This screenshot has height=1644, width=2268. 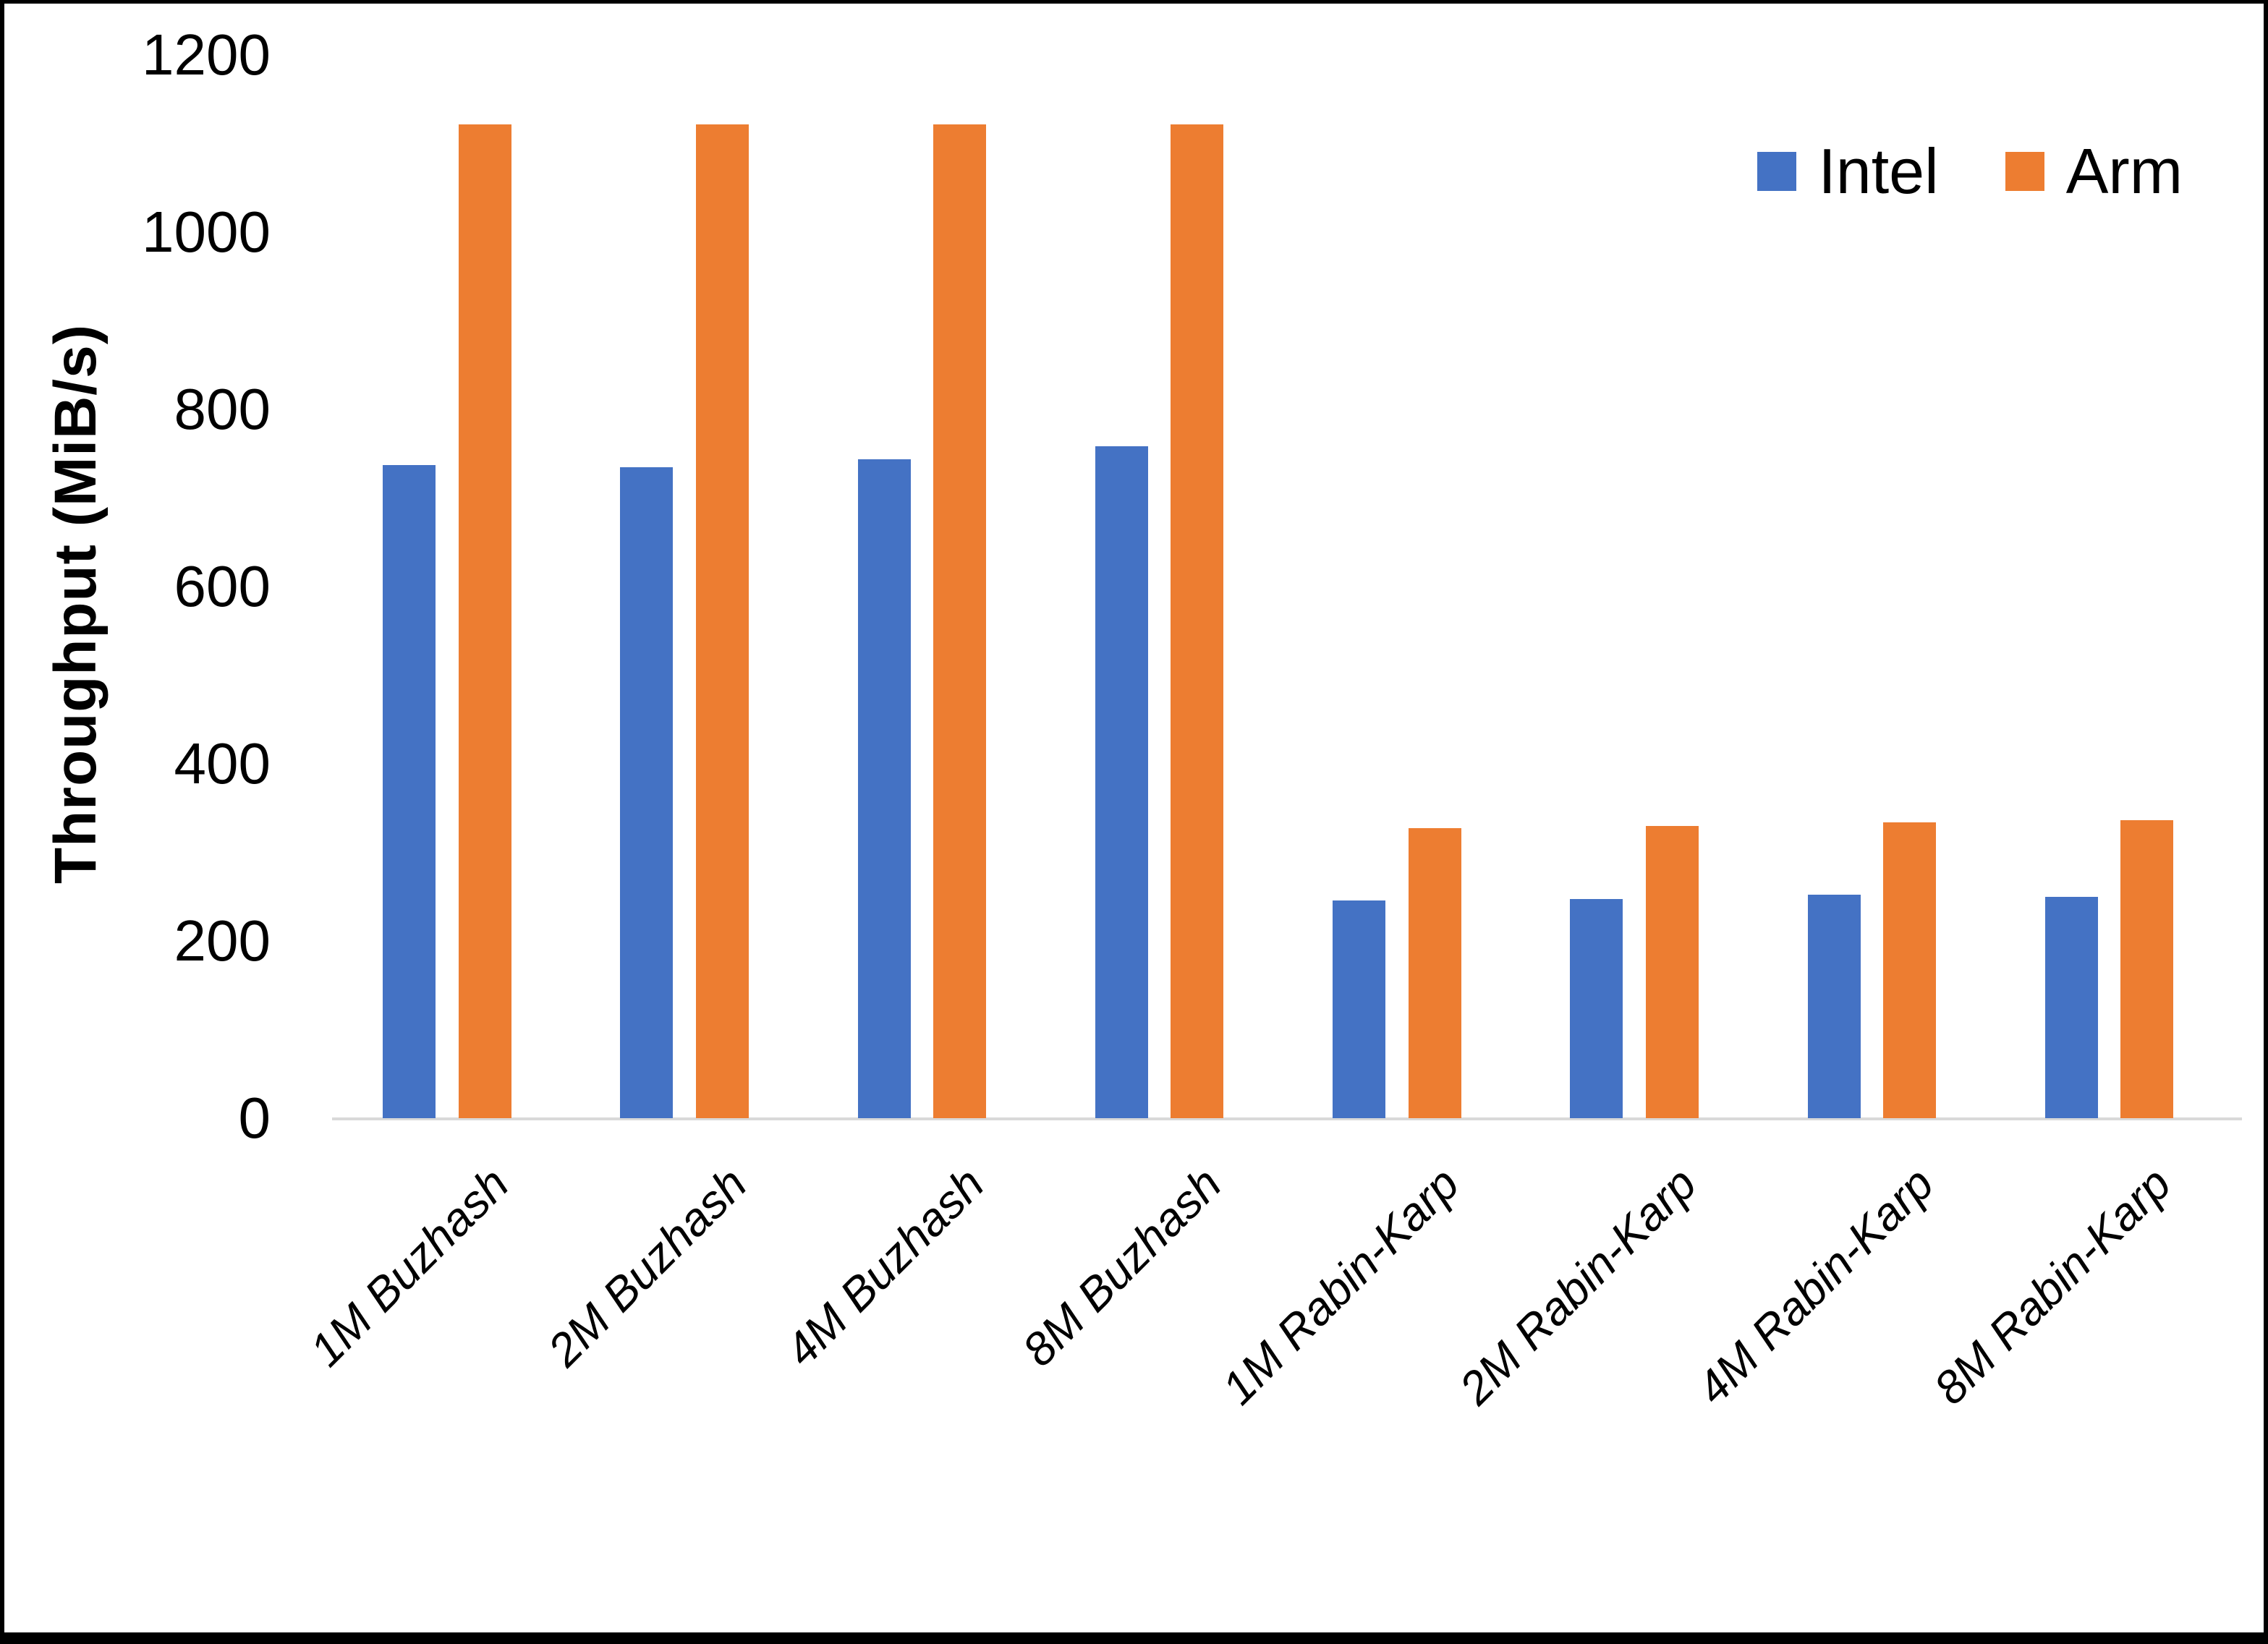 What do you see at coordinates (1879, 171) in the screenshot?
I see `legend-label: Intel` at bounding box center [1879, 171].